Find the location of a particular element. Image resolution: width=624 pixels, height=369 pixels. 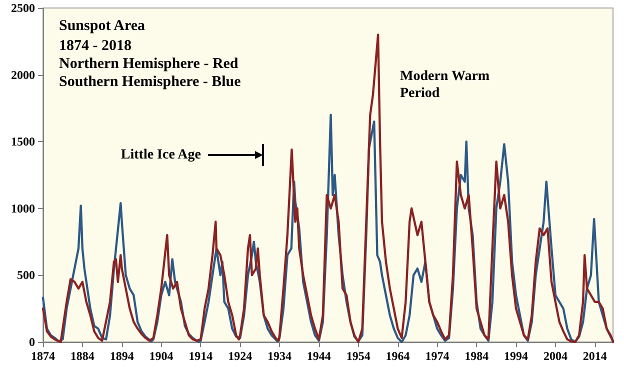

y-tick-label: 1500 is located at coordinates (23, 141).